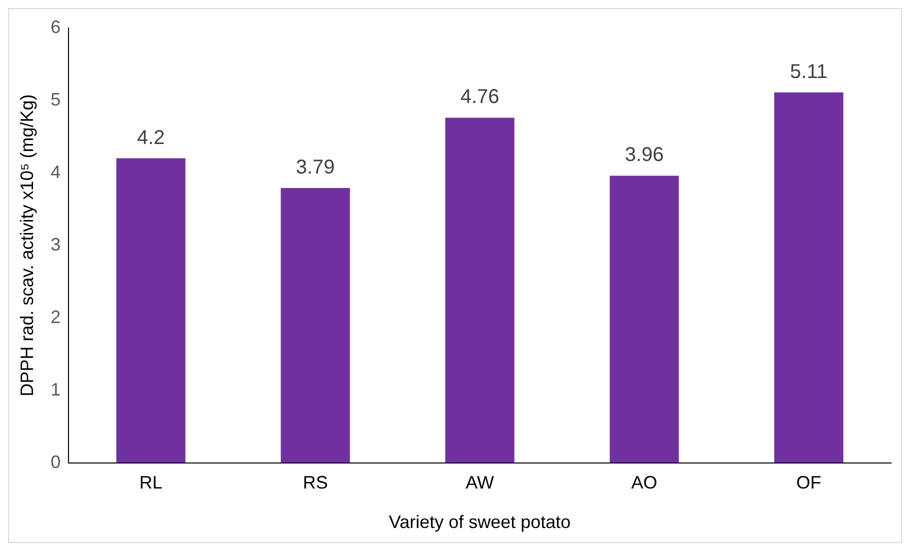 The height and width of the screenshot is (551, 910). Describe the element at coordinates (480, 482) in the screenshot. I see `x-tick-label: AW` at that location.